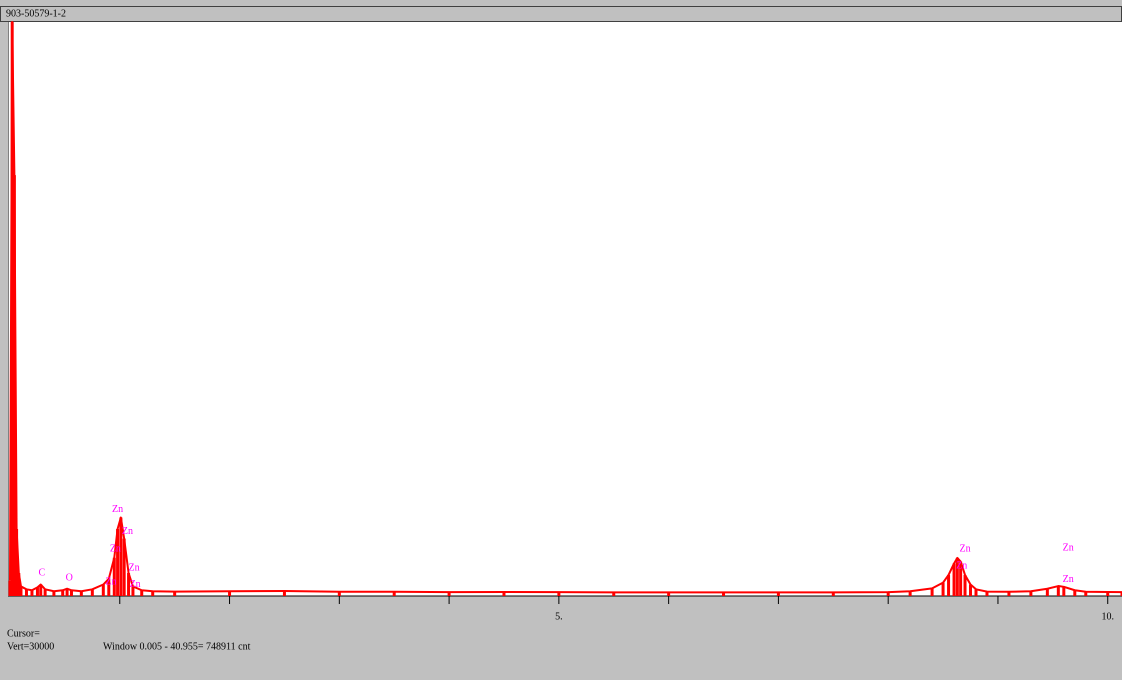  Describe the element at coordinates (41, 572) in the screenshot. I see `peak-label: C` at that location.